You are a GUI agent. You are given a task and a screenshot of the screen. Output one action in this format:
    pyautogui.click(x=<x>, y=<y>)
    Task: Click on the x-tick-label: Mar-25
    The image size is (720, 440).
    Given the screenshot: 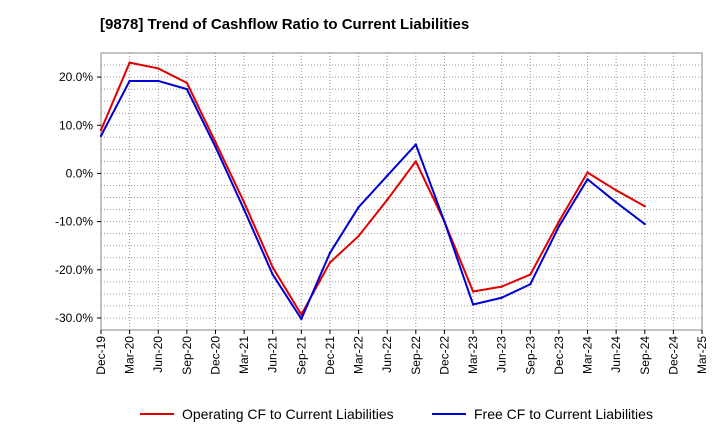 What is the action you would take?
    pyautogui.click(x=702, y=355)
    